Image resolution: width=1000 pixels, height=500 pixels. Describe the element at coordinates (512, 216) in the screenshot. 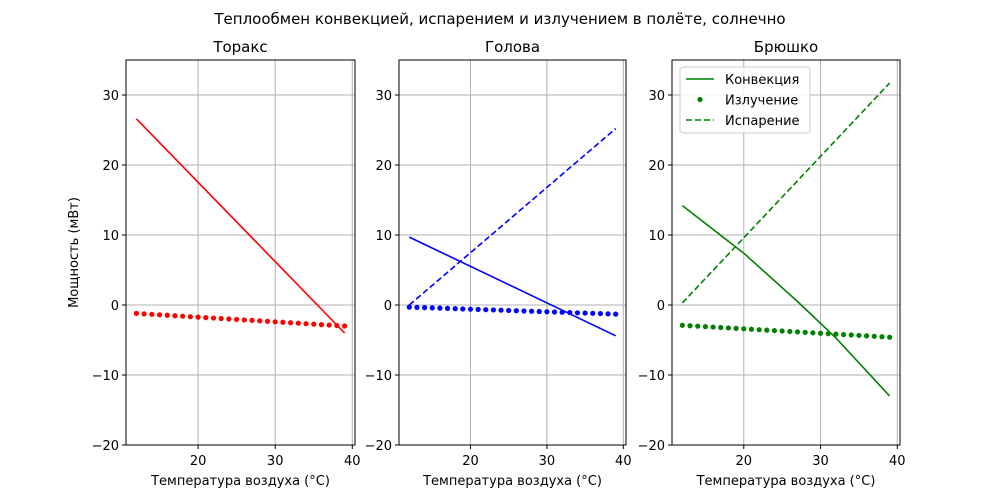

I see `series-evaporation` at that location.